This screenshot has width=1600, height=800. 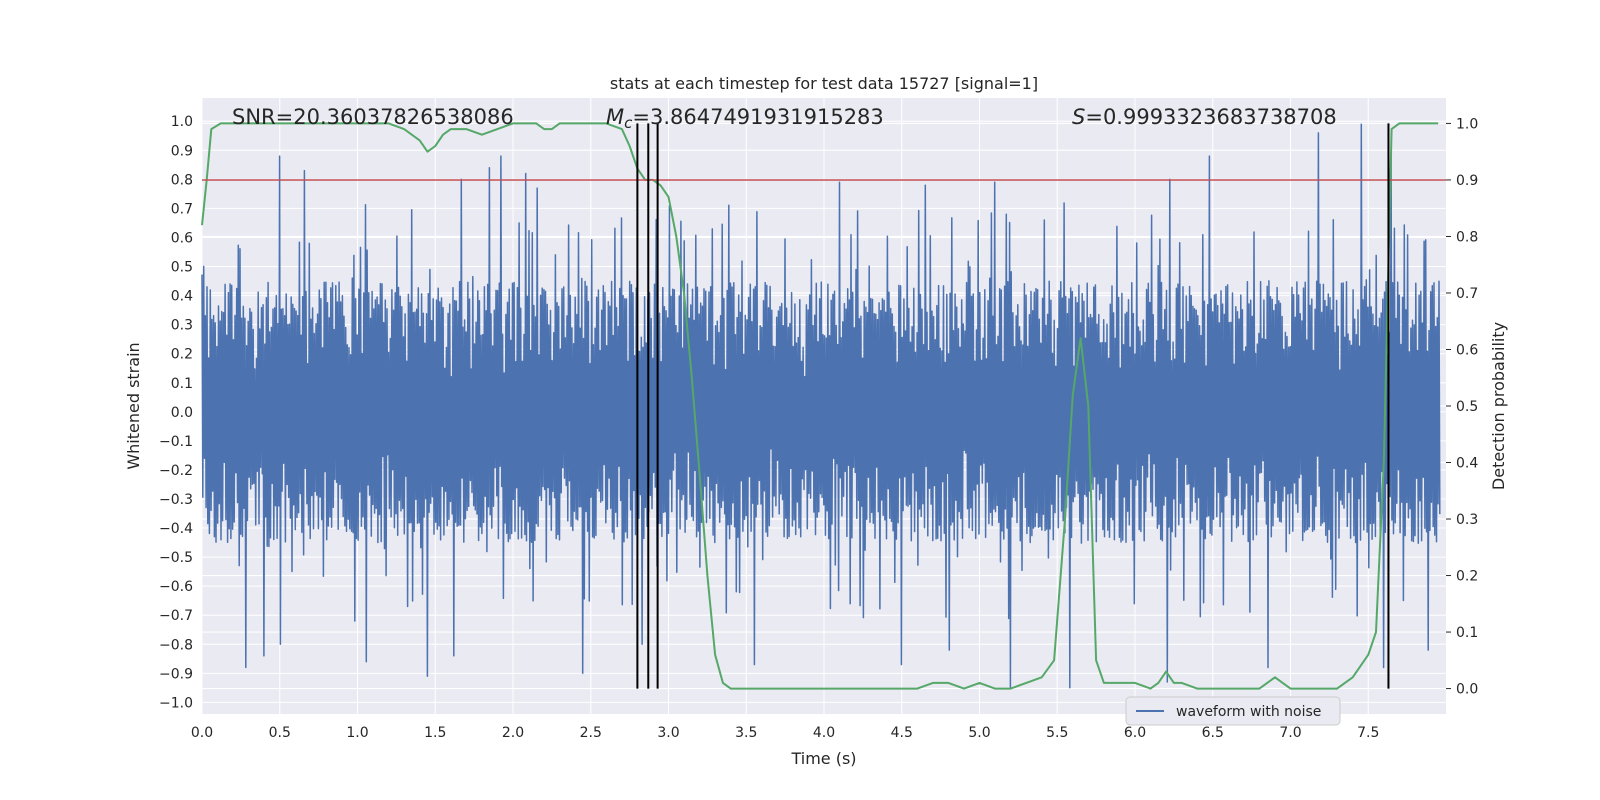 I want to click on y-left-tick-label: −0.2, so click(x=176, y=471).